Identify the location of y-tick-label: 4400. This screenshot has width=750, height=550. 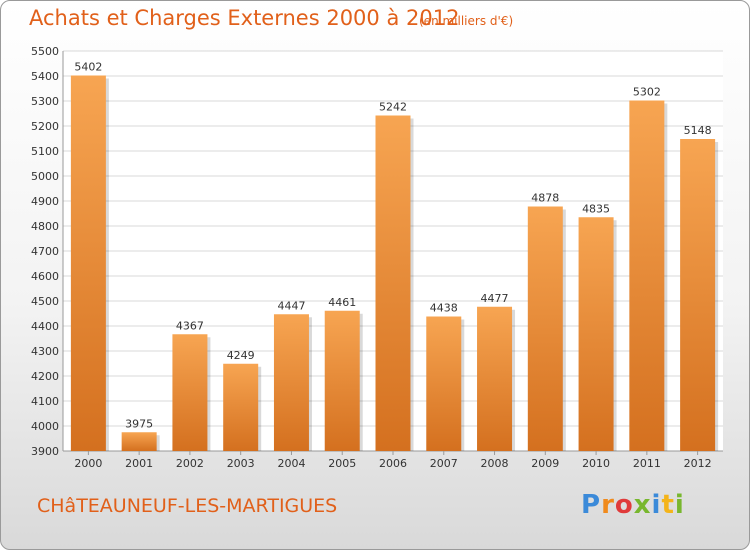
(45, 326).